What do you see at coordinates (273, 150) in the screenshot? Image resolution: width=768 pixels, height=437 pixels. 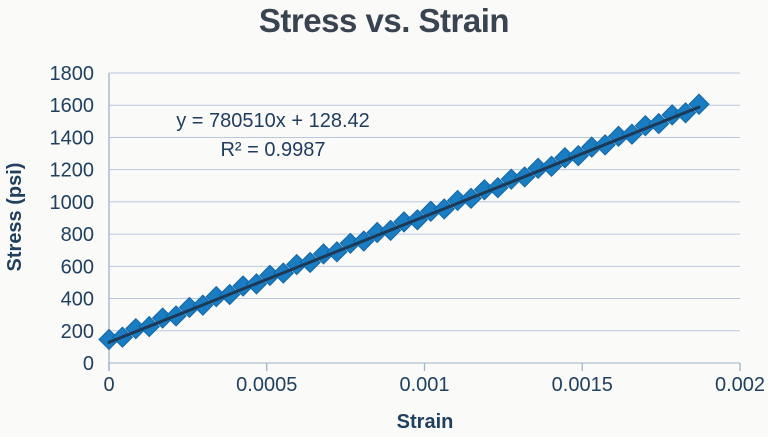 I see `trendline-r-squared: R² = 0.9987` at bounding box center [273, 150].